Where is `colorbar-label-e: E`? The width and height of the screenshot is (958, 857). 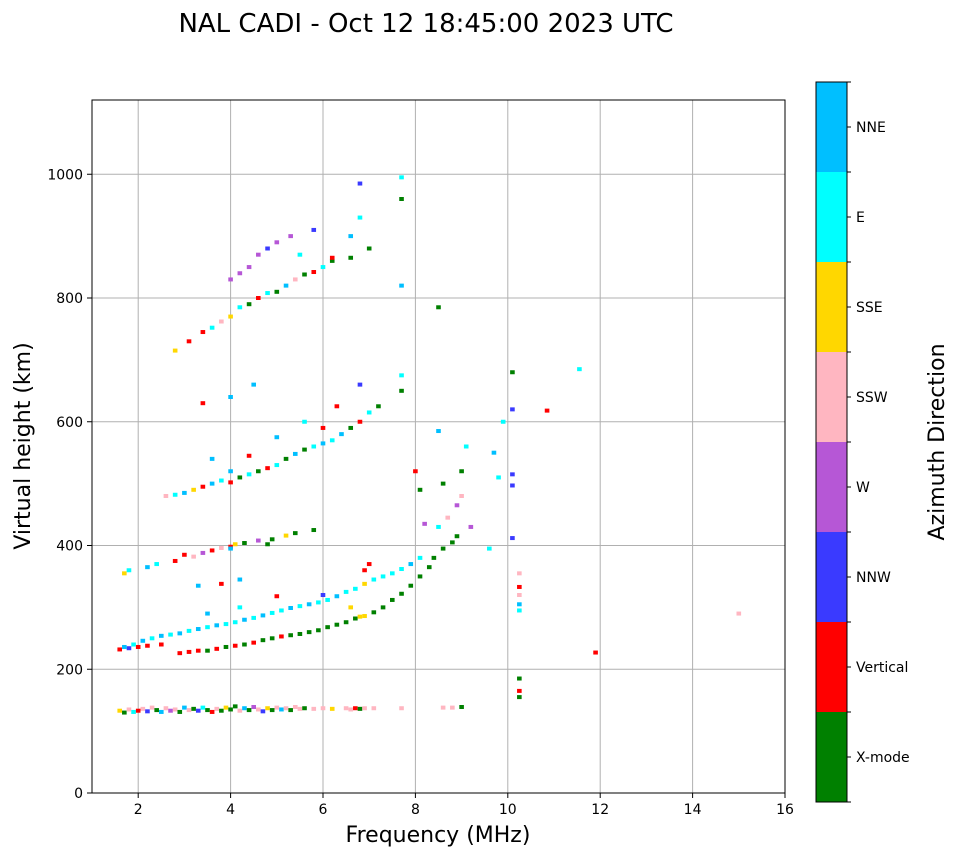
colorbar-label-e: E is located at coordinates (860, 218).